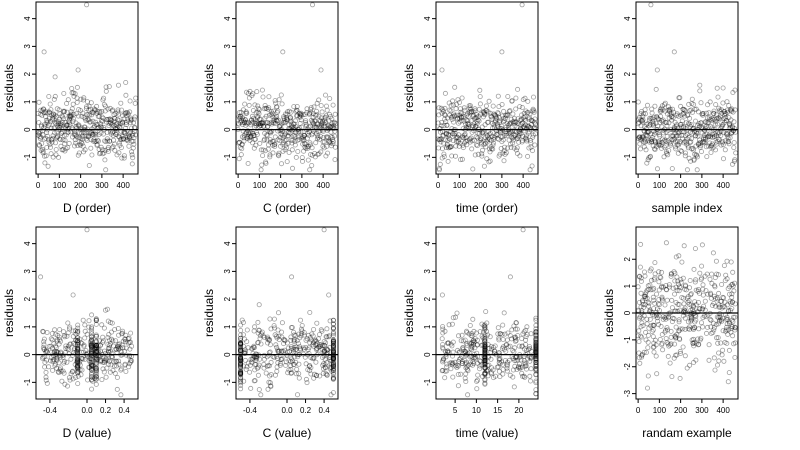  Describe the element at coordinates (209, 313) in the screenshot. I see `y-axis-label: residuals` at that location.